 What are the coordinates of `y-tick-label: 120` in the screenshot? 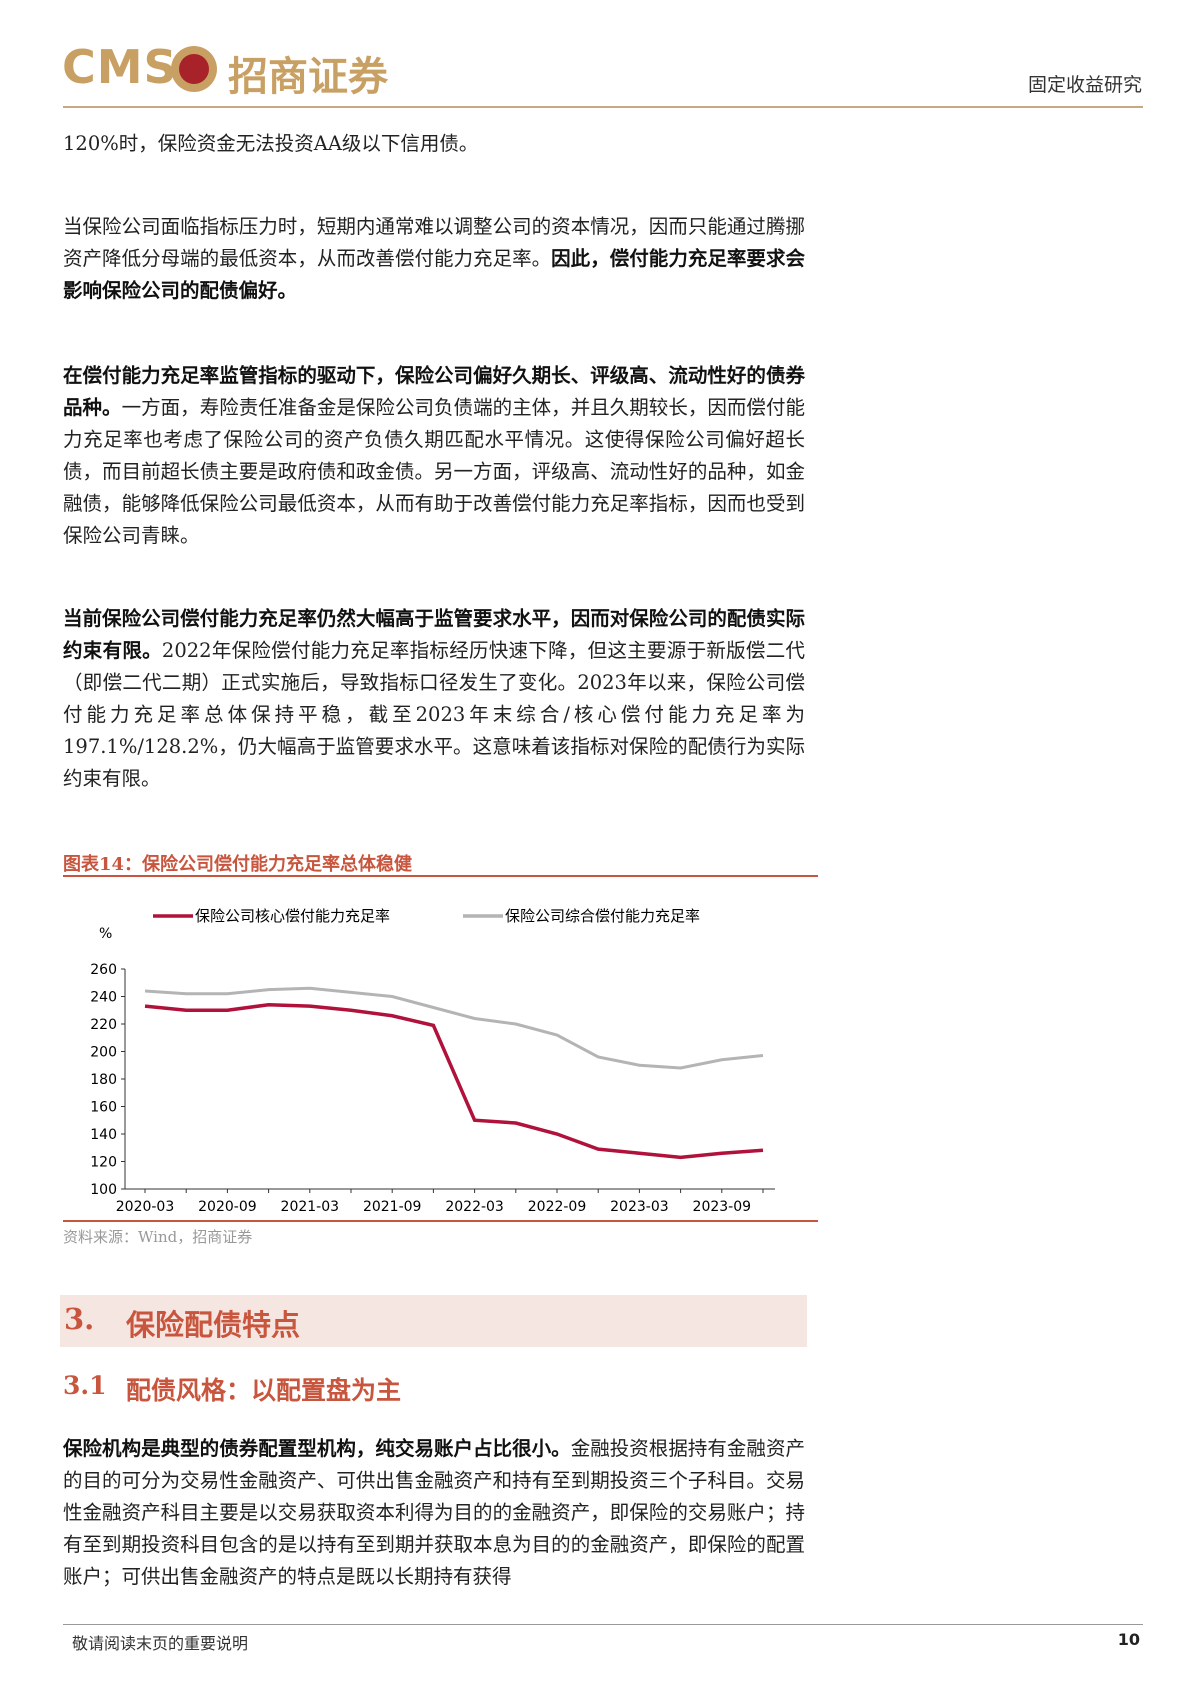 It's located at (103, 1163).